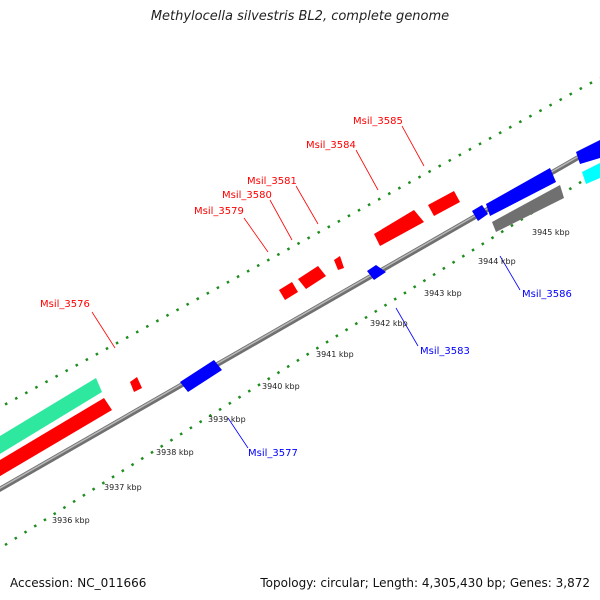  Describe the element at coordinates (78, 583) in the screenshot. I see `accession-text: Accession: NC_011666` at that location.